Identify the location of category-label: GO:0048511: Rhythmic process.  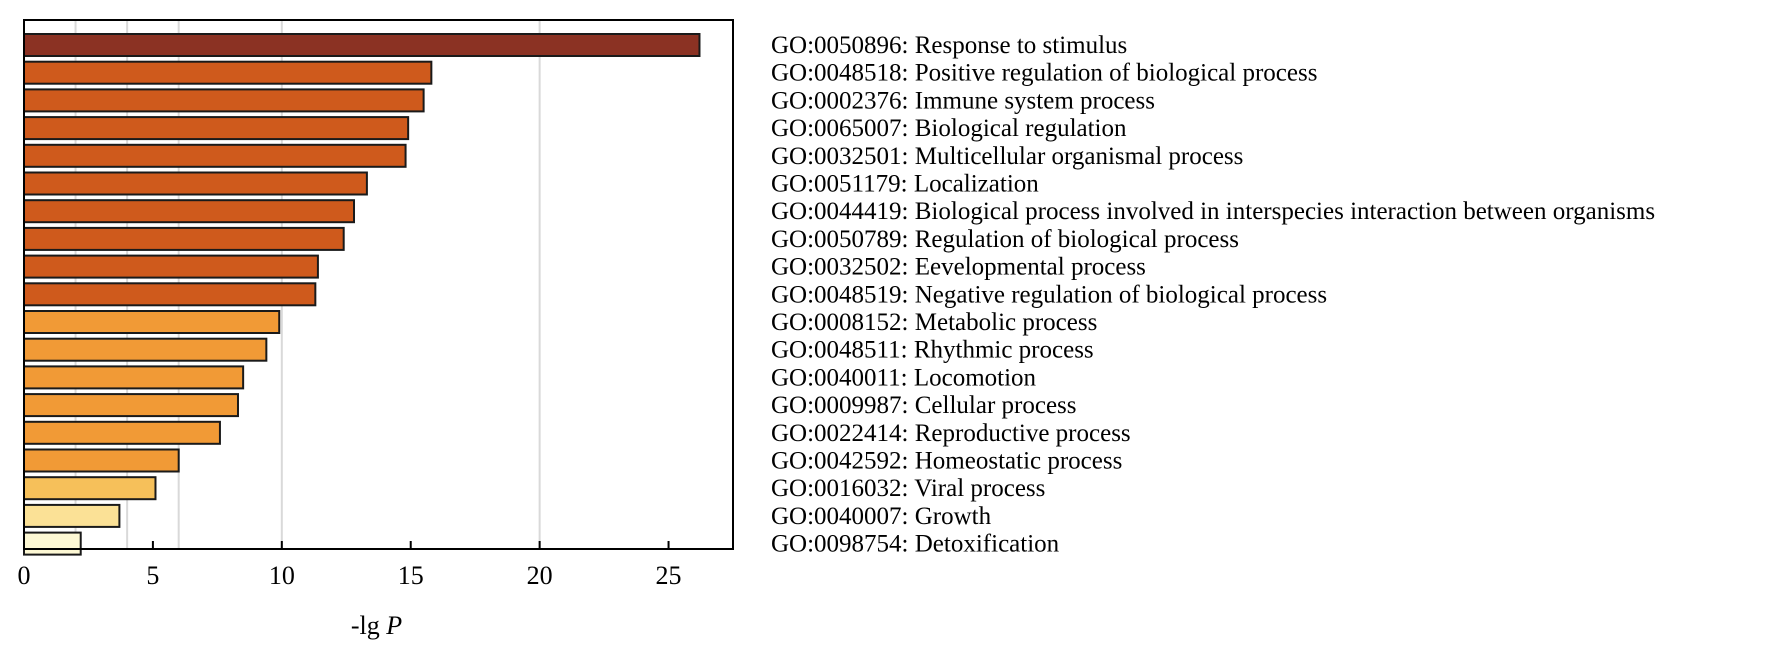
(932, 350).